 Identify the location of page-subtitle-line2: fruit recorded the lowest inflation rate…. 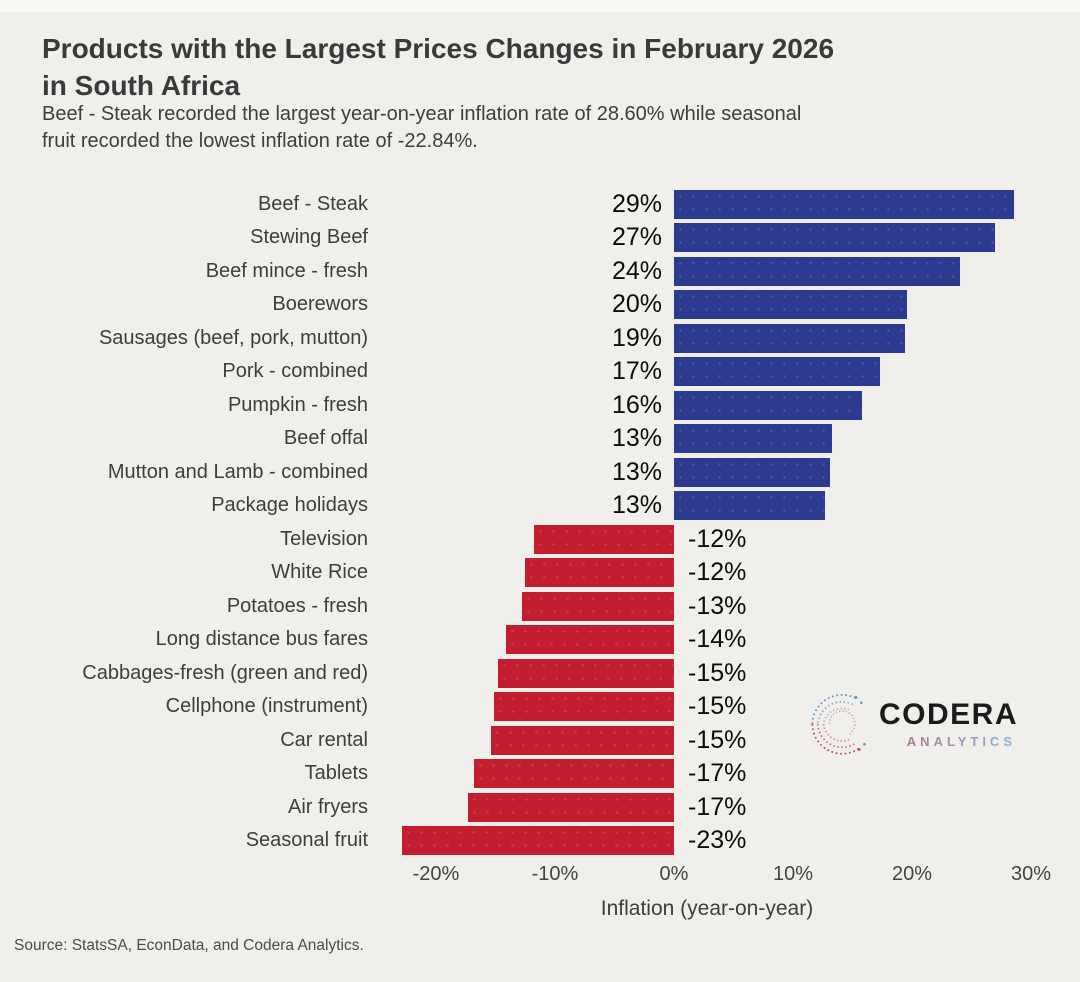
(260, 141).